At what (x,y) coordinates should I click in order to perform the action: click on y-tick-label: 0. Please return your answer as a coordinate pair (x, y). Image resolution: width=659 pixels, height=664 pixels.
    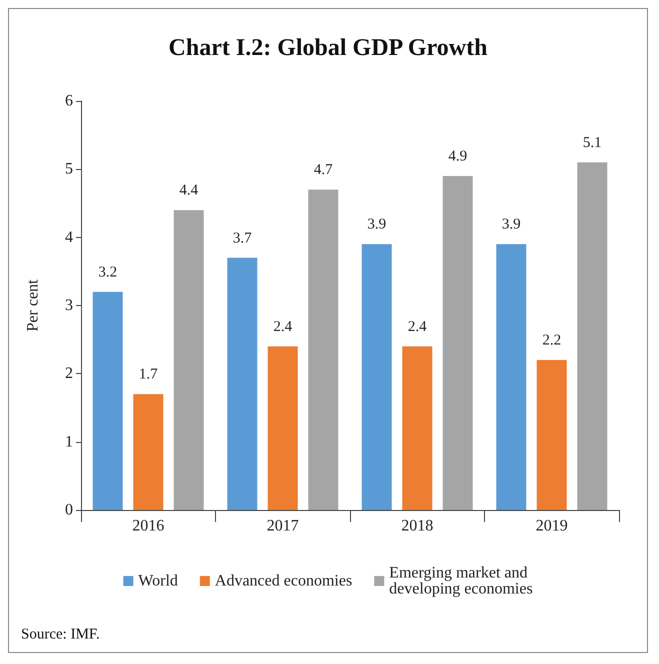
    Looking at the image, I should click on (69, 510).